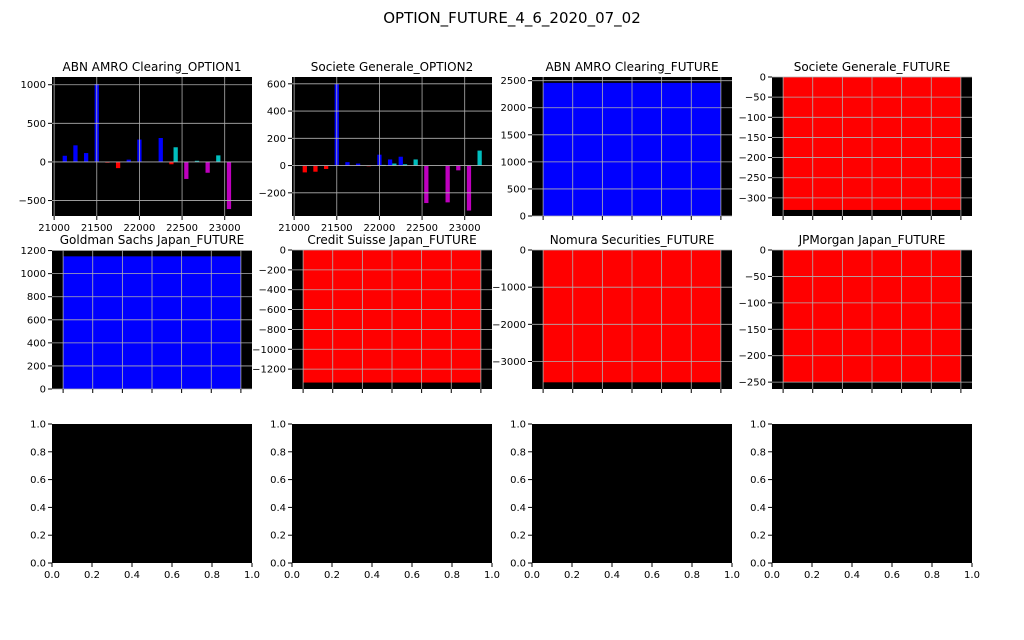 The width and height of the screenshot is (1024, 640). What do you see at coordinates (612, 313) in the screenshot?
I see `subplot-7: Nomura Securities_FUTURE −3000 −2000 −1000 0` at bounding box center [612, 313].